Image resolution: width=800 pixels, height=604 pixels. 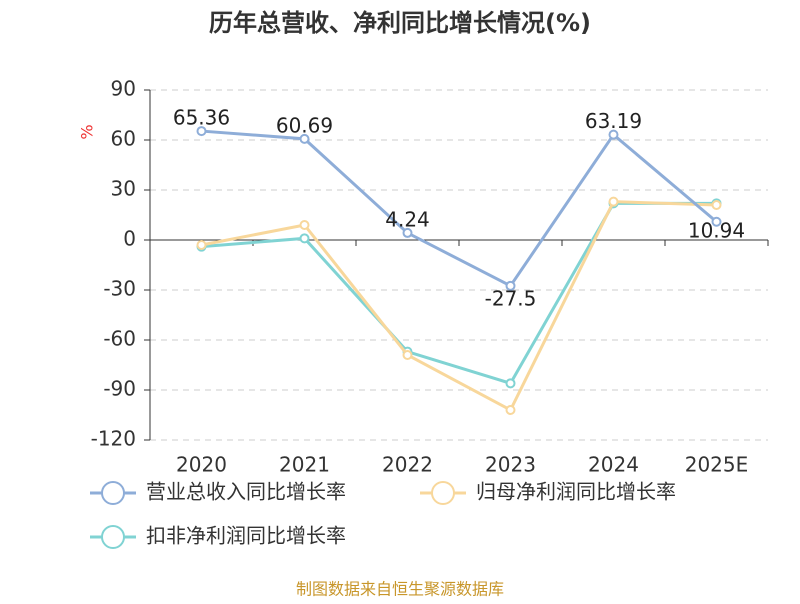 I want to click on x-tick-label: 2023, so click(x=510, y=465).